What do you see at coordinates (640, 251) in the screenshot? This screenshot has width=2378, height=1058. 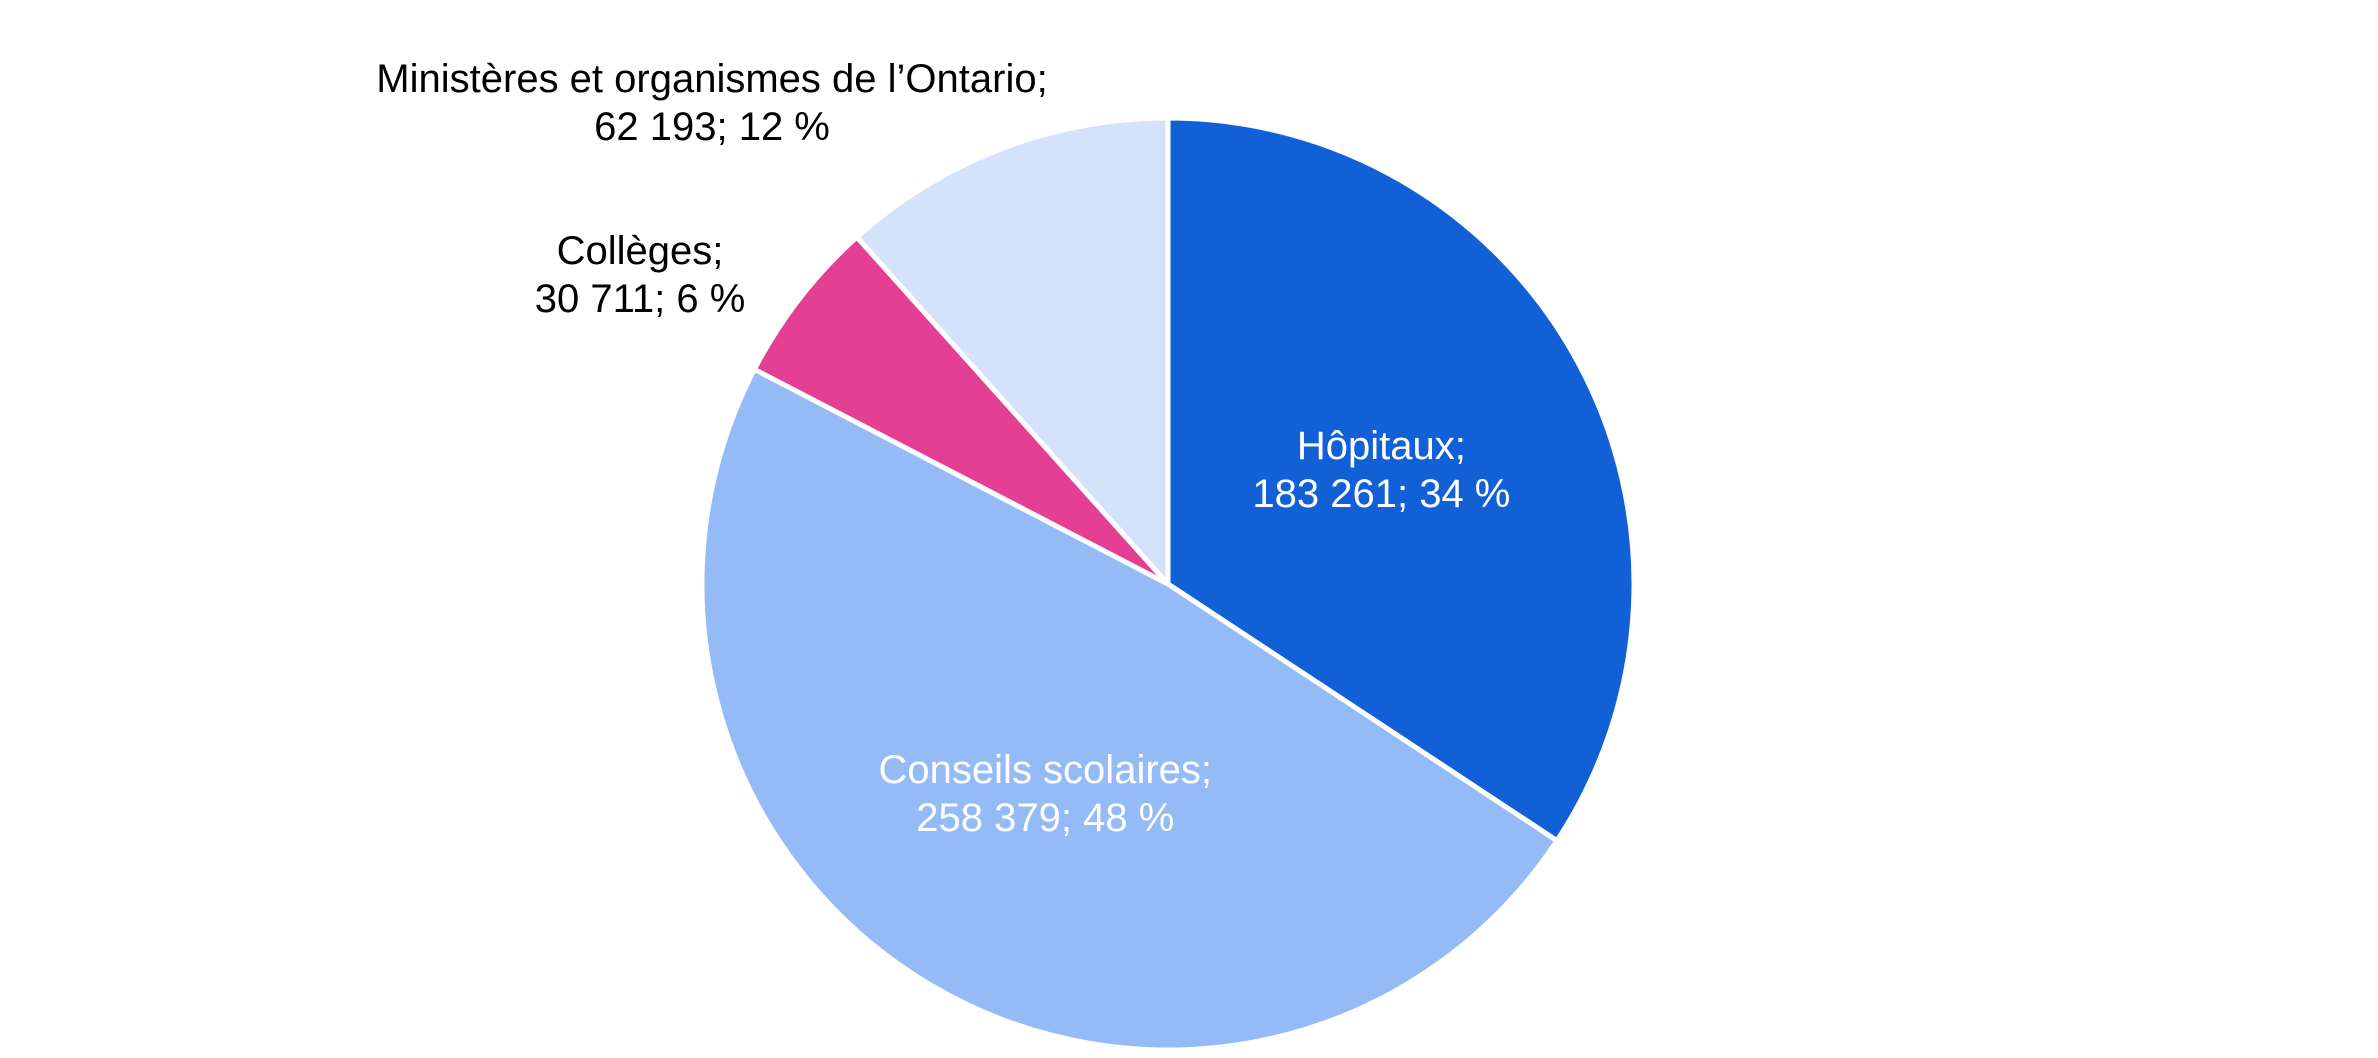 I see `slice-label-name: Collèges;` at bounding box center [640, 251].